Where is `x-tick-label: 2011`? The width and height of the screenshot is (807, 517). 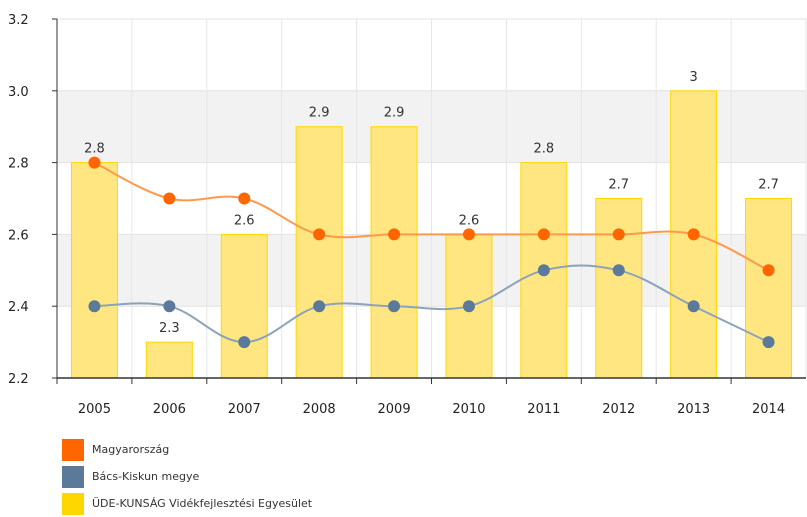
x-tick-label: 2011 is located at coordinates (543, 409).